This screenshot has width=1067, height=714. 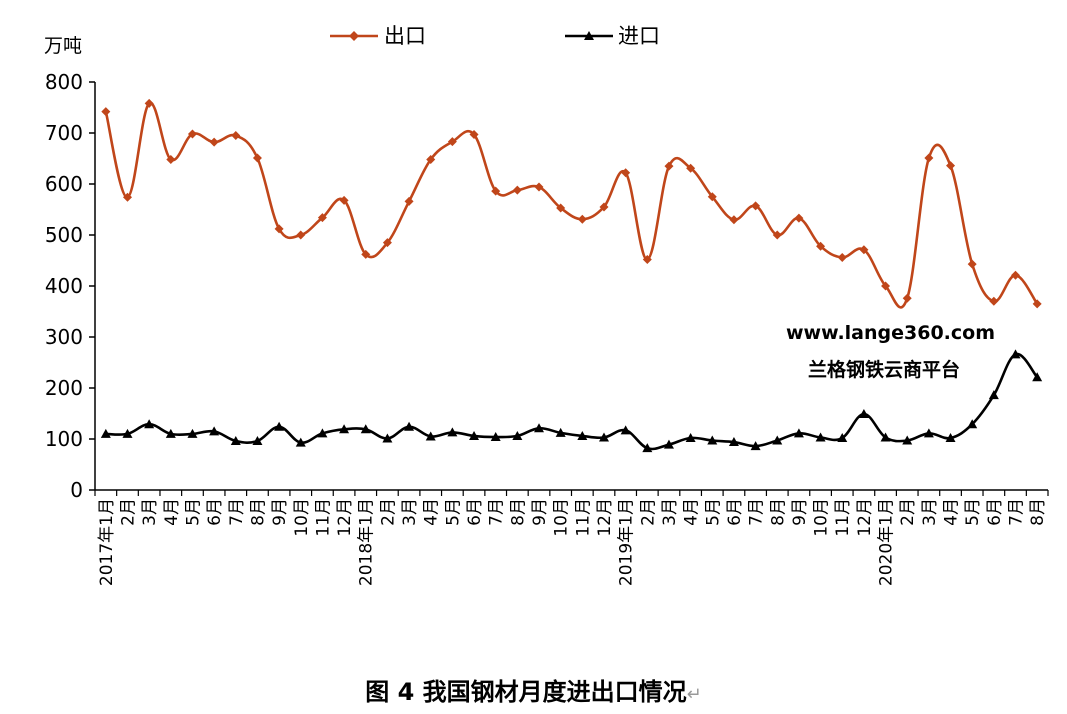 What do you see at coordinates (525, 692) in the screenshot?
I see `caption-text: 图 4 我国钢材月度进出口情况` at bounding box center [525, 692].